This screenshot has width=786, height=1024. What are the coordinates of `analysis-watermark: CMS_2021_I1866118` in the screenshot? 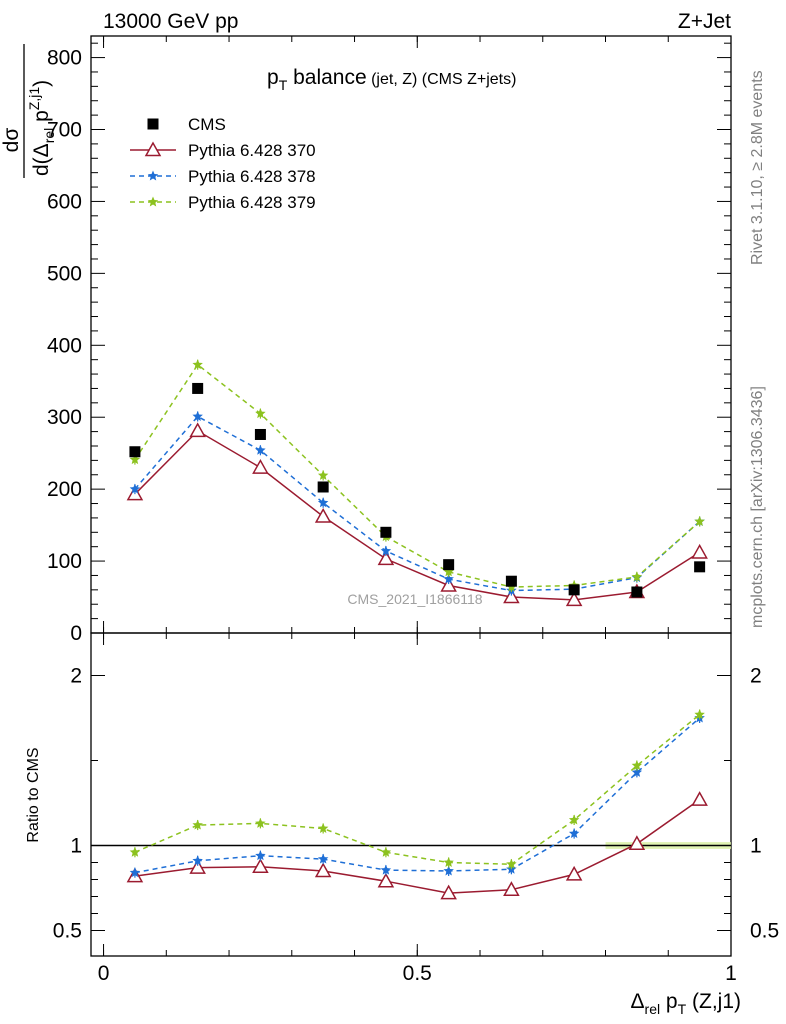 It's located at (414, 599).